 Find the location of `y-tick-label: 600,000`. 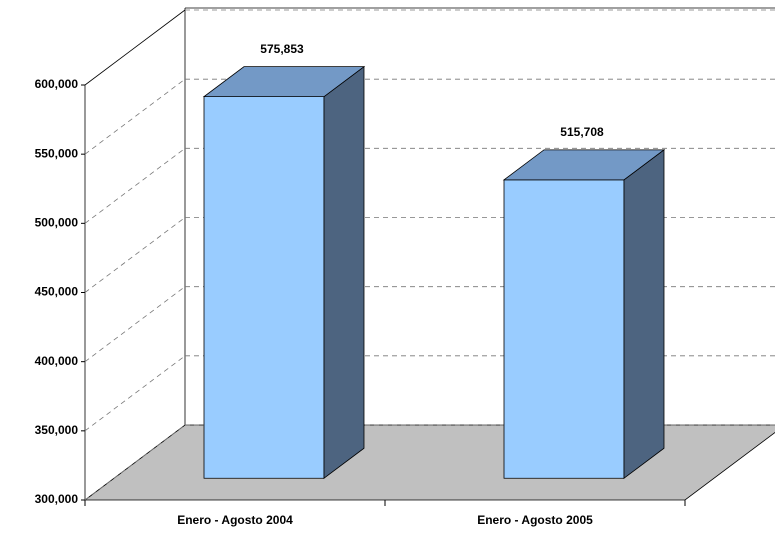

y-tick-label: 600,000 is located at coordinates (57, 84).